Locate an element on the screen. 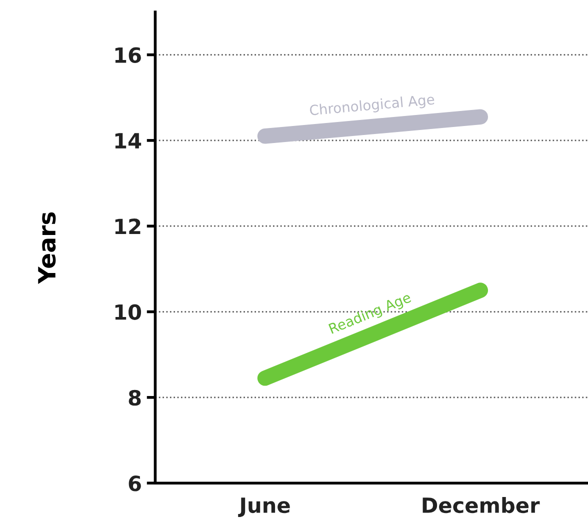 The width and height of the screenshot is (588, 520). y-tick-label: 16 is located at coordinates (128, 55).